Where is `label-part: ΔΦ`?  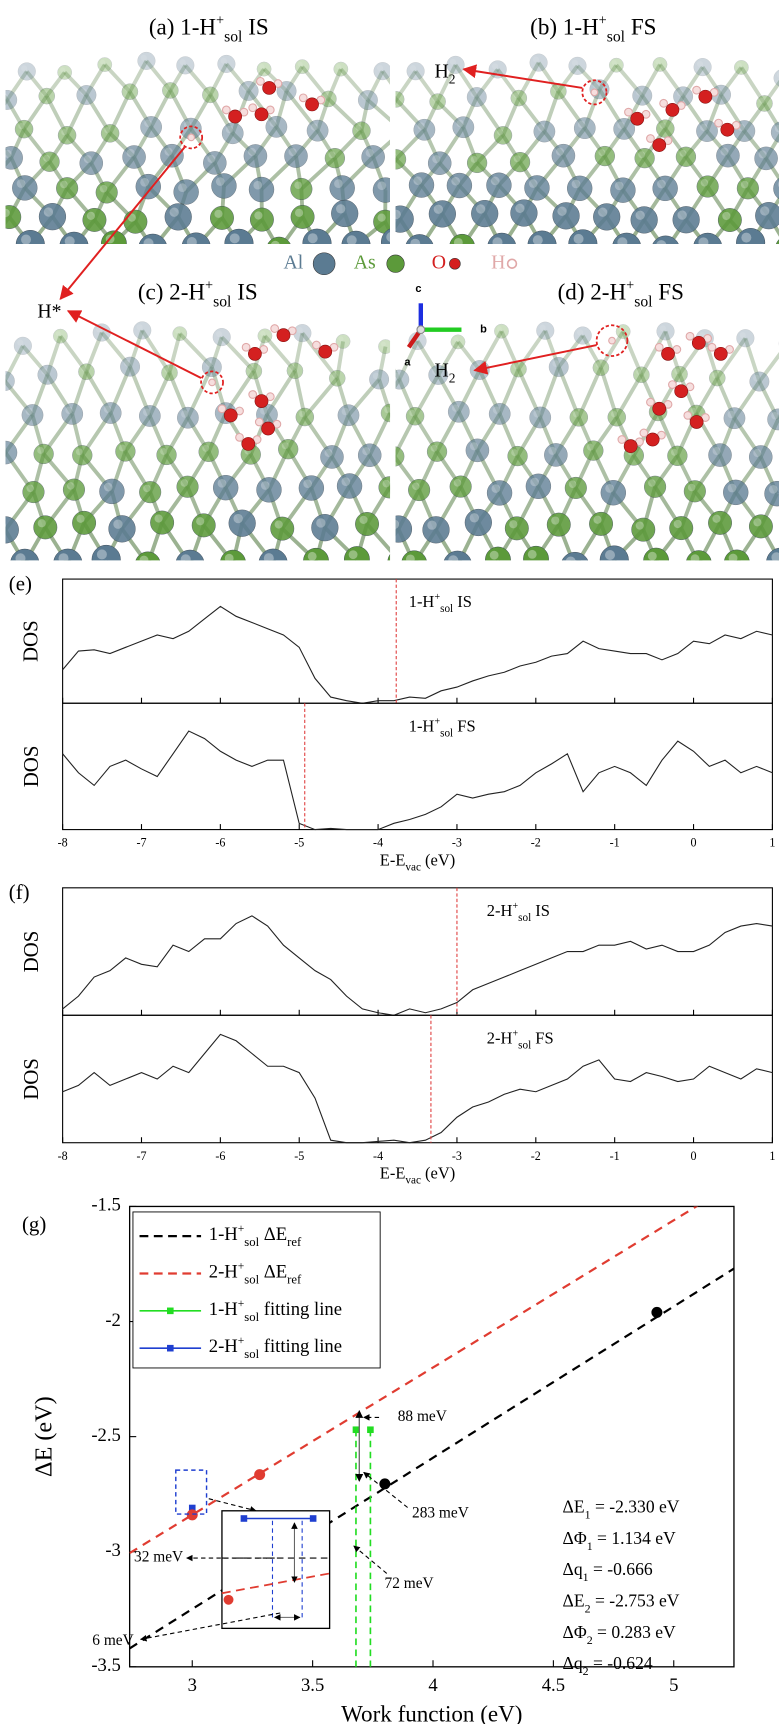 label-part: ΔΦ is located at coordinates (575, 1632).